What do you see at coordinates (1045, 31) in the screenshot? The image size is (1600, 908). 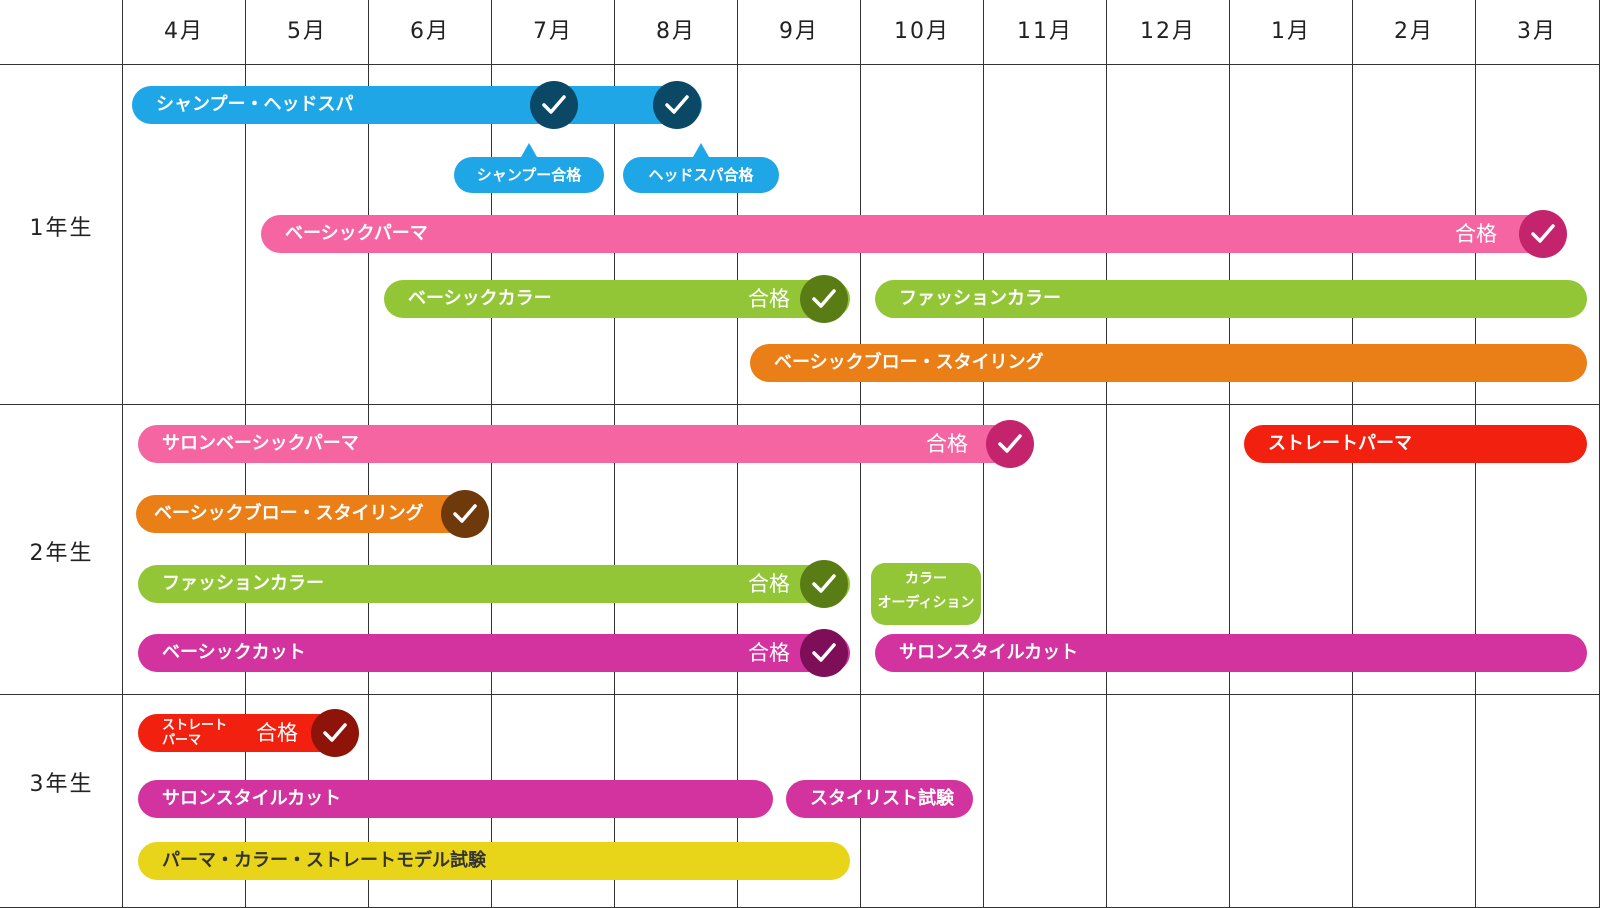 I see `month-label: 11月` at bounding box center [1045, 31].